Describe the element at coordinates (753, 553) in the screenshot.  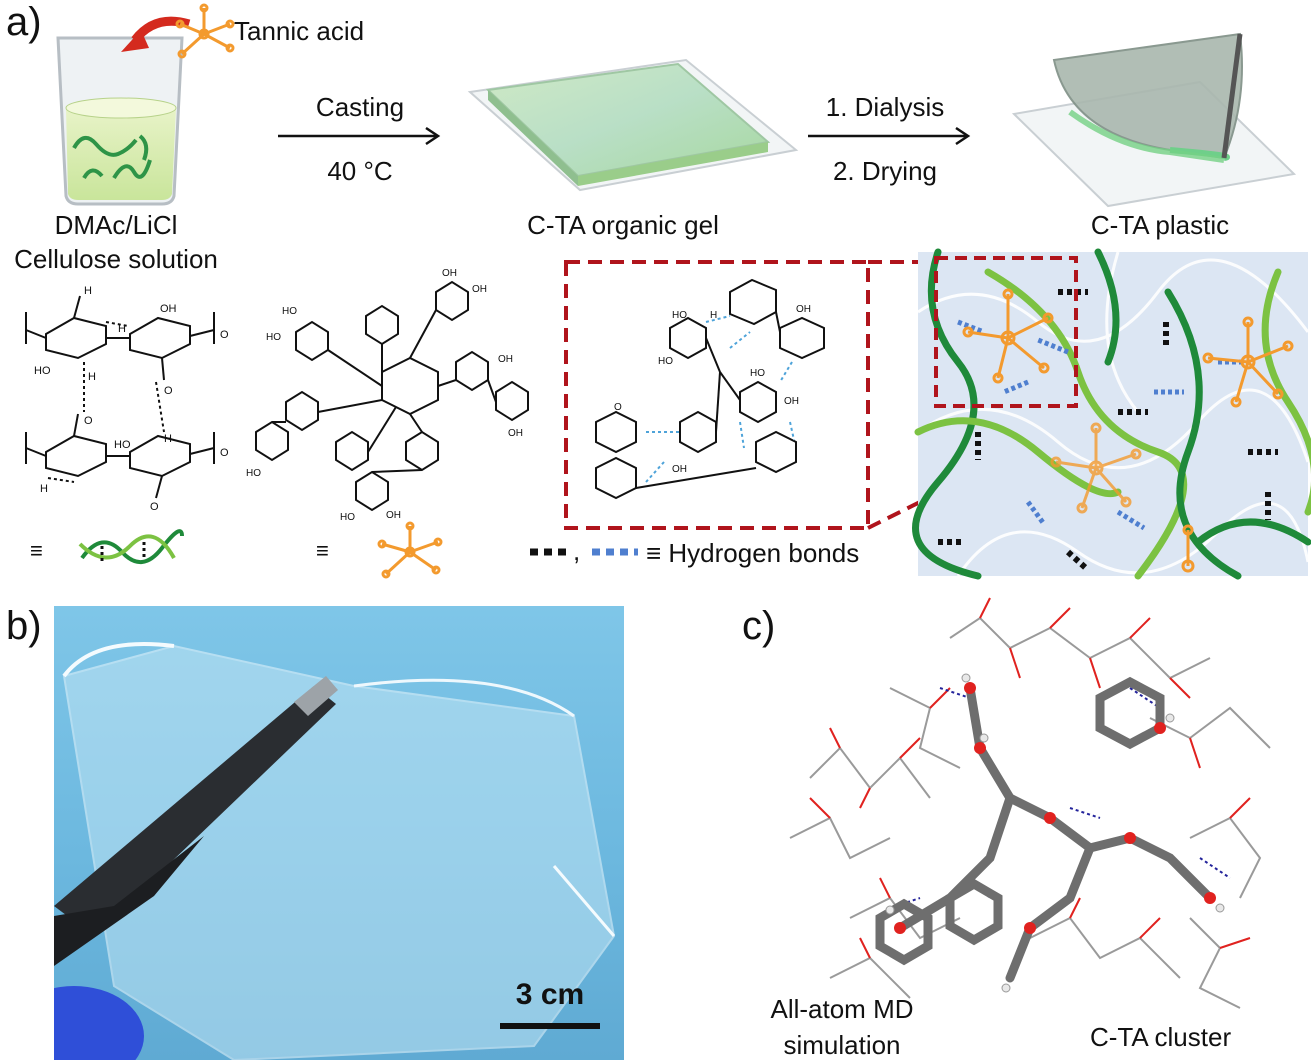
I see `hydrogen-bonds-legend: ≡ Hydrogen bonds` at that location.